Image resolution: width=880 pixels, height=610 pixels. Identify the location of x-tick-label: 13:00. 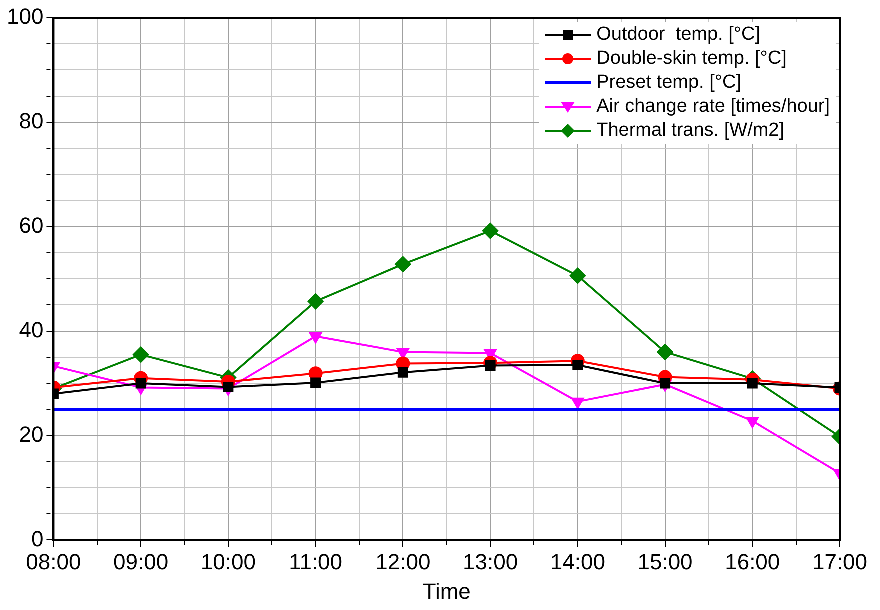
(490, 561).